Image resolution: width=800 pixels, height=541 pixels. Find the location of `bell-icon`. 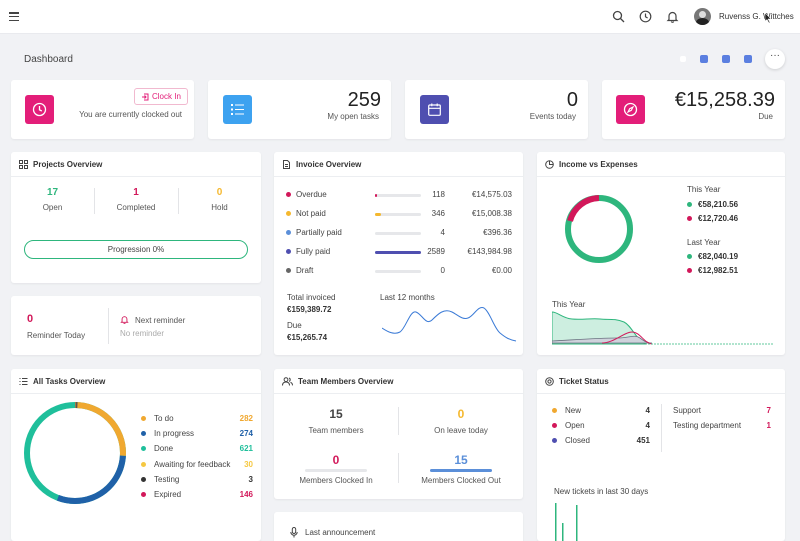

bell-icon is located at coordinates (672, 16).